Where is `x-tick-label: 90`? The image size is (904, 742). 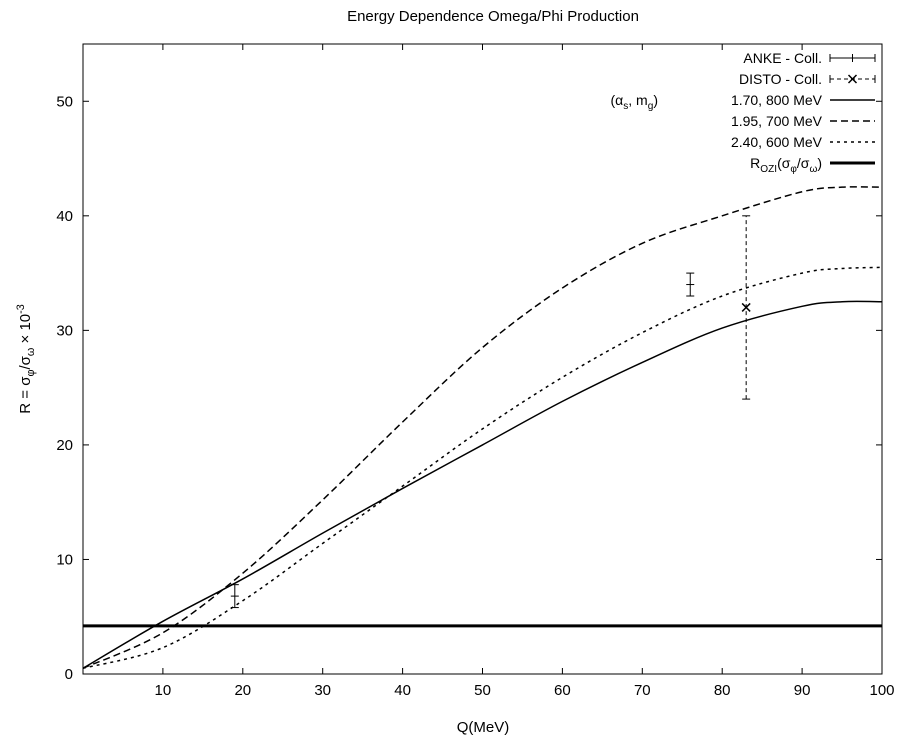 x-tick-label: 90 is located at coordinates (802, 690).